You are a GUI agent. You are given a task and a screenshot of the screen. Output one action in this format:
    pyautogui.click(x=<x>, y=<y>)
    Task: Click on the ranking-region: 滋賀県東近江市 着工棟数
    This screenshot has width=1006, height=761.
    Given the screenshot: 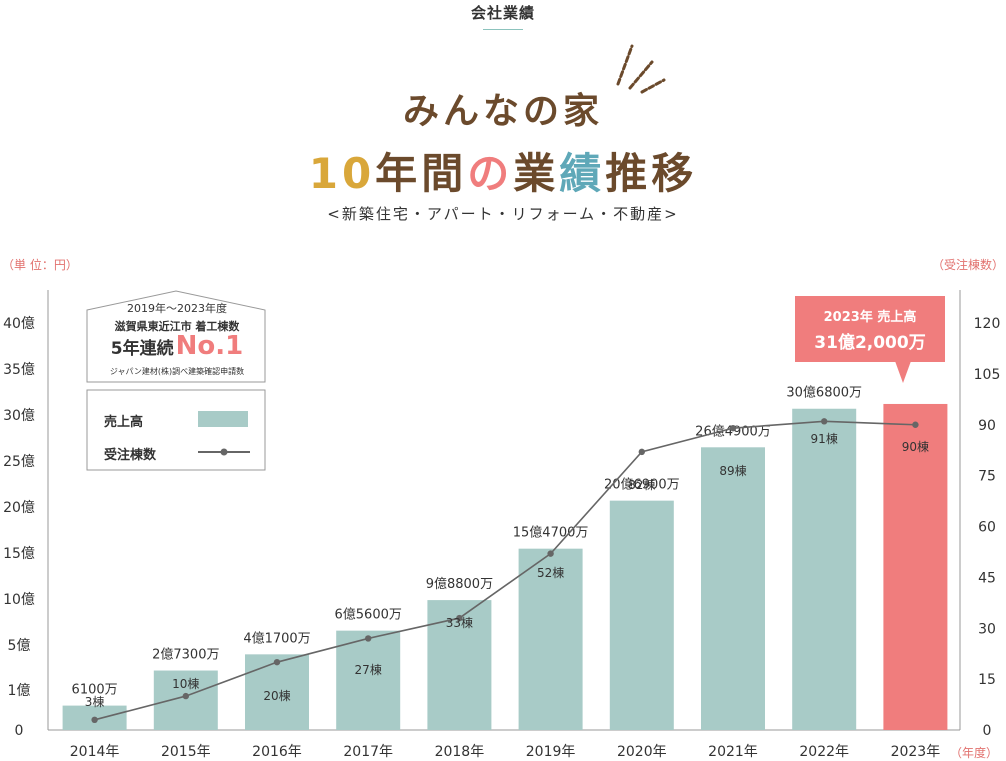 What is the action you would take?
    pyautogui.click(x=177, y=326)
    